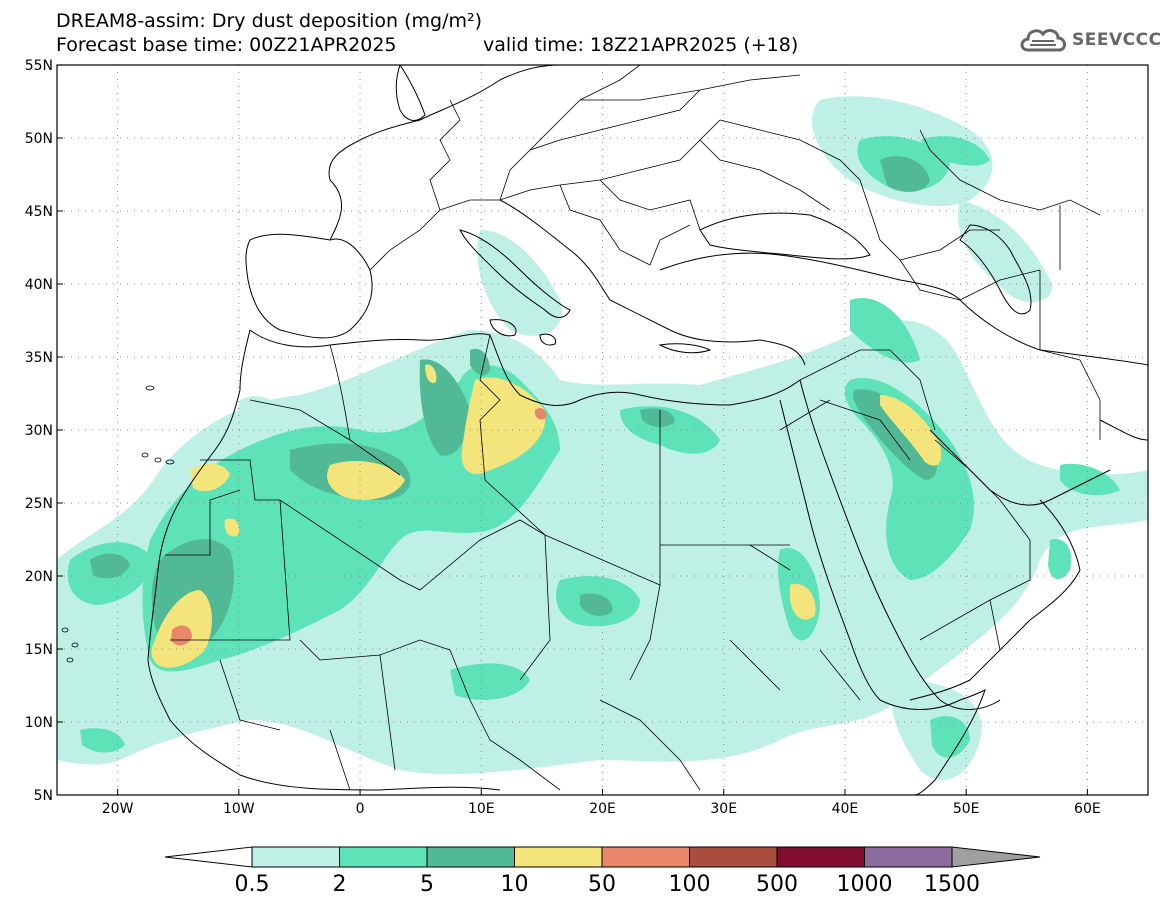 Image resolution: width=1165 pixels, height=907 pixels. What do you see at coordinates (777, 884) in the screenshot?
I see `colorbar-label: 500` at bounding box center [777, 884].